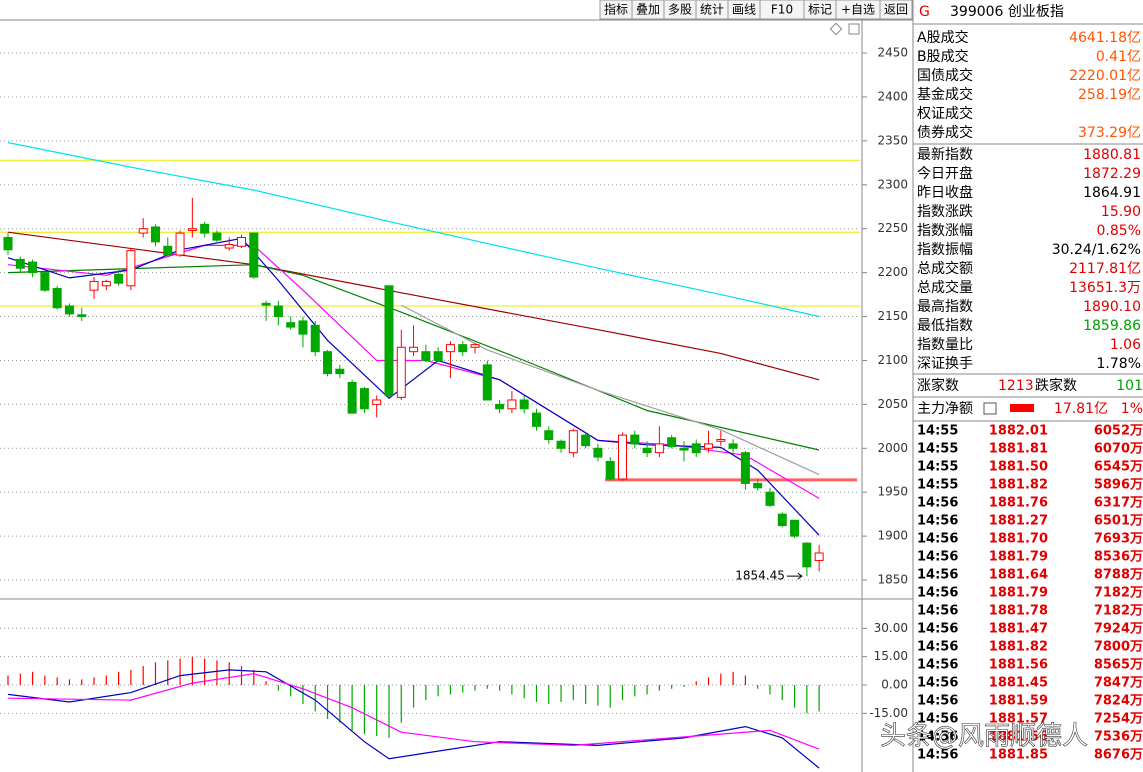 The width and height of the screenshot is (1143, 772). What do you see at coordinates (937, 485) in the screenshot?
I see `trade-time: 14:55` at bounding box center [937, 485].